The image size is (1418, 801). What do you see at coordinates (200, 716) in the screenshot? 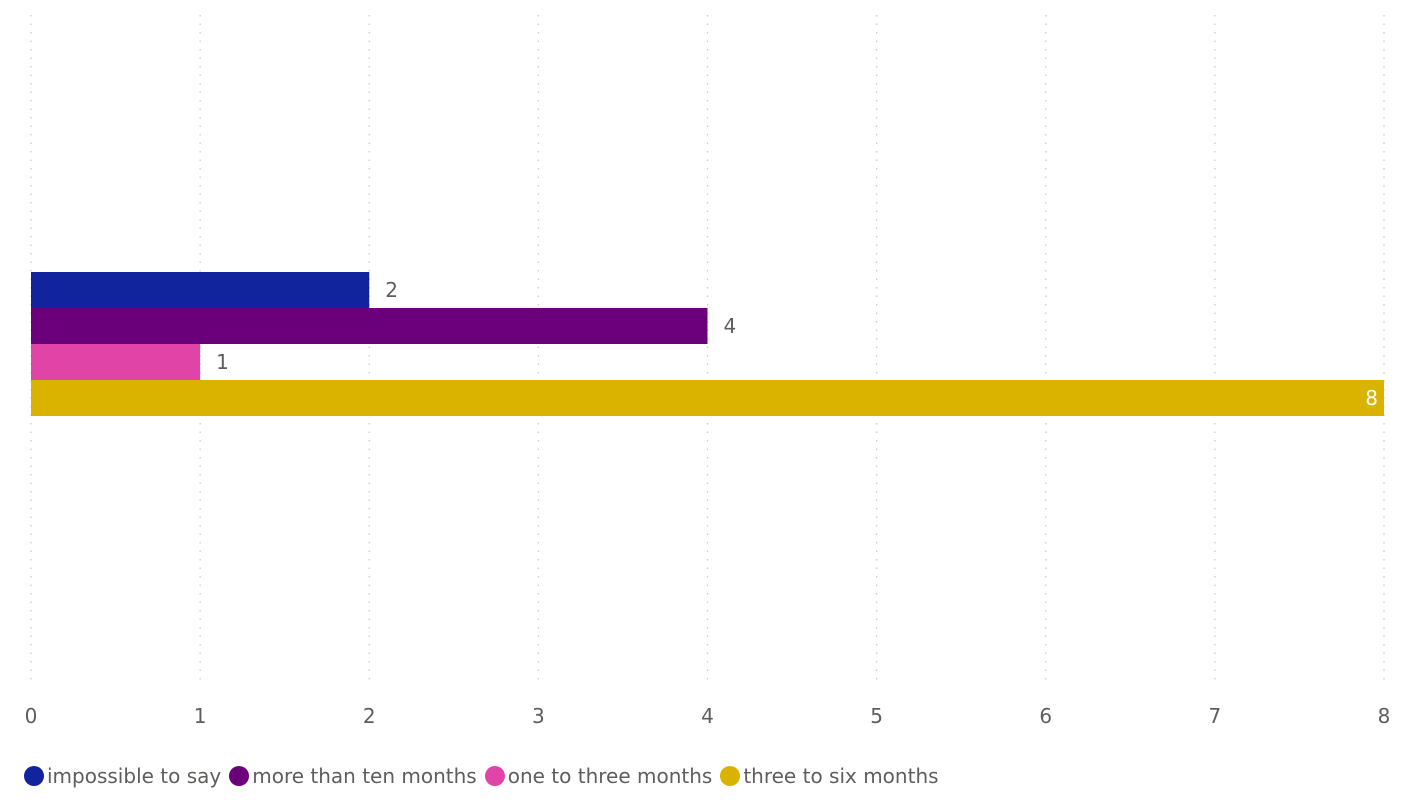
I see `x-tick-label: 1` at bounding box center [200, 716].